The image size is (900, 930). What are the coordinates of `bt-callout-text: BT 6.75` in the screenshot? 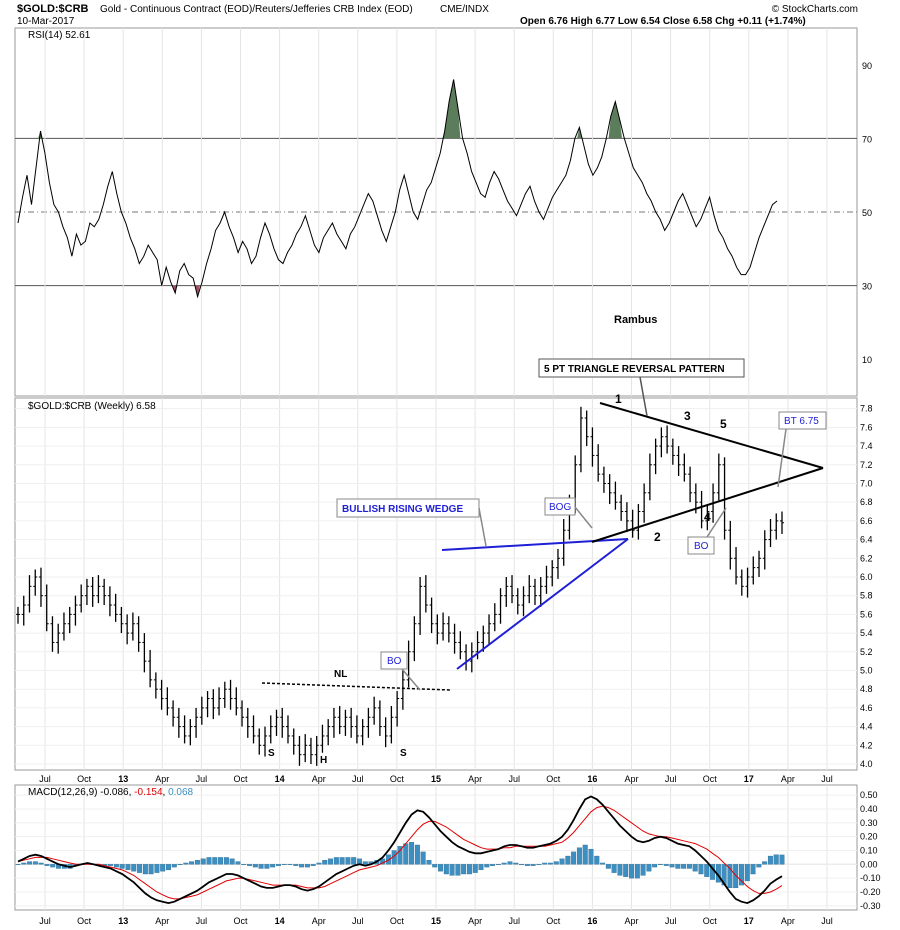 It's located at (801, 421).